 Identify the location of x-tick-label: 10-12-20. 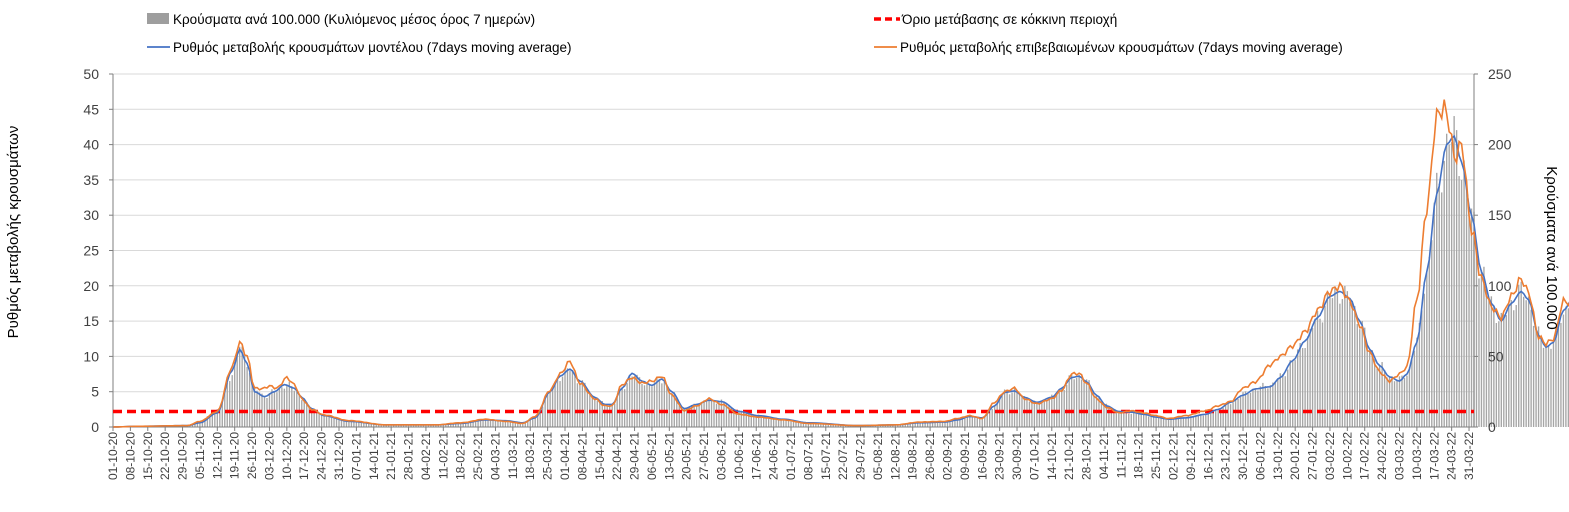
(287, 456).